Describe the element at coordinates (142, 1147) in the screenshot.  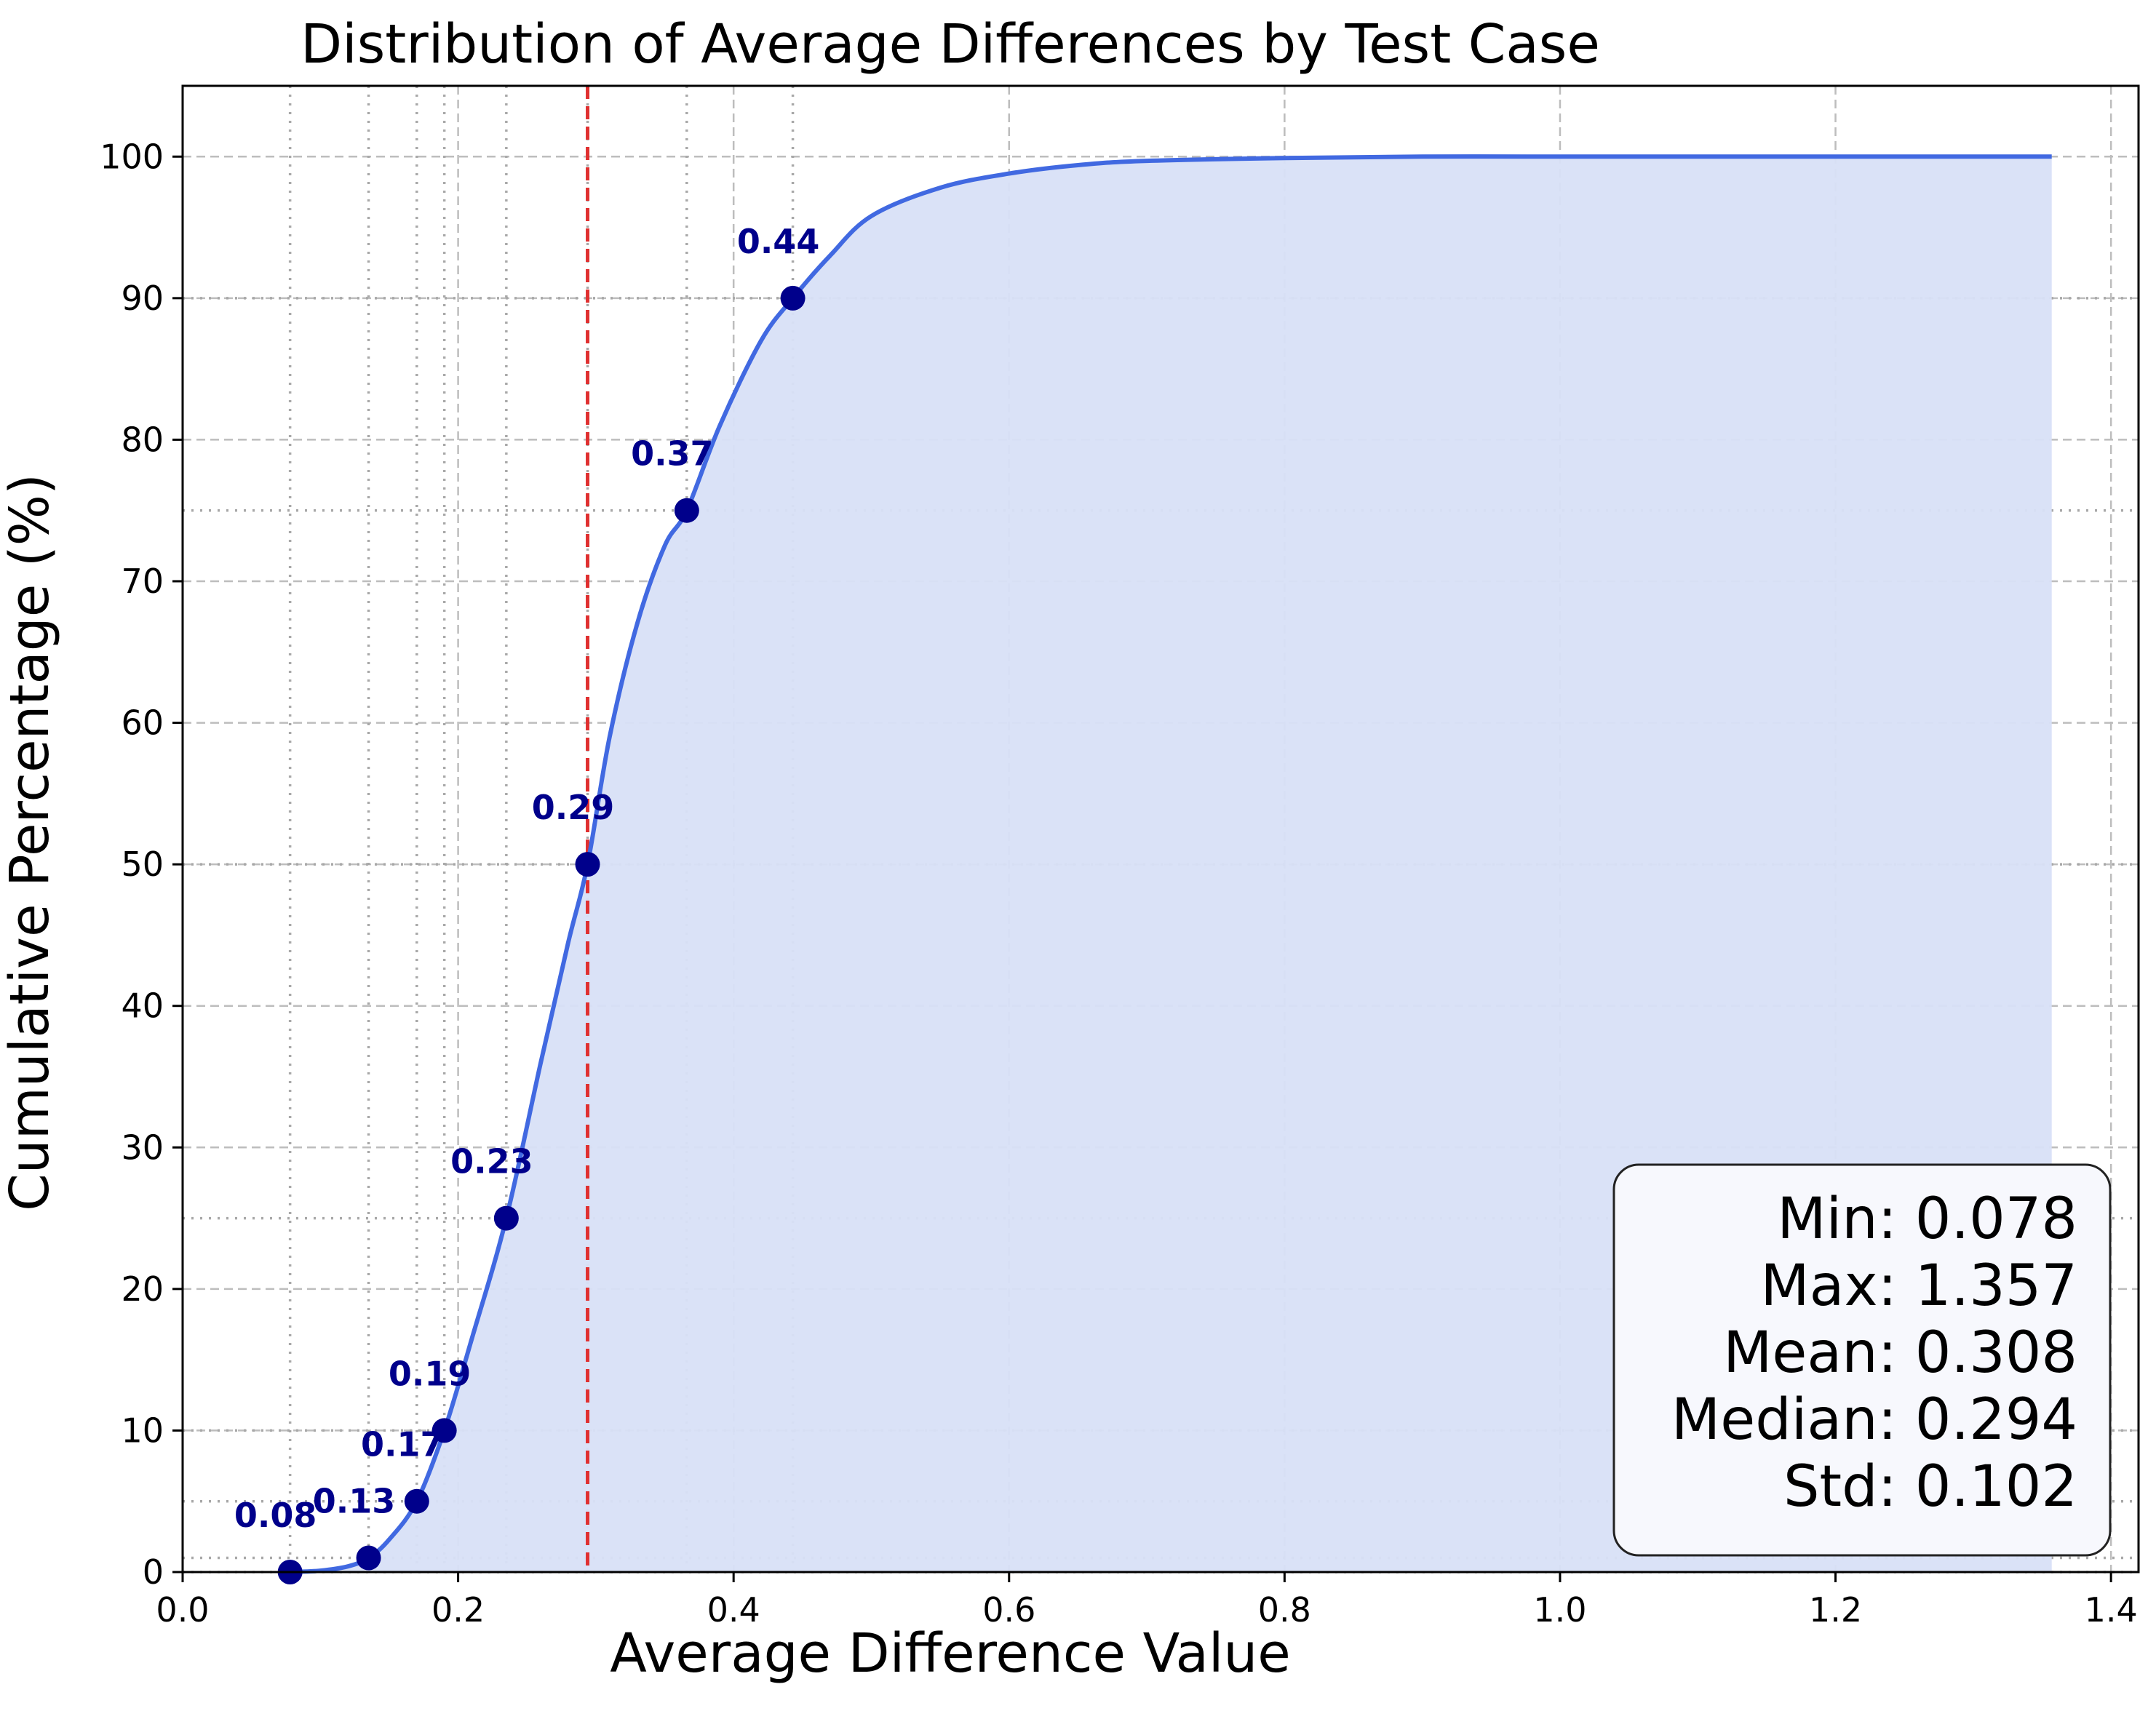
I see `y-tick-label: 30` at that location.